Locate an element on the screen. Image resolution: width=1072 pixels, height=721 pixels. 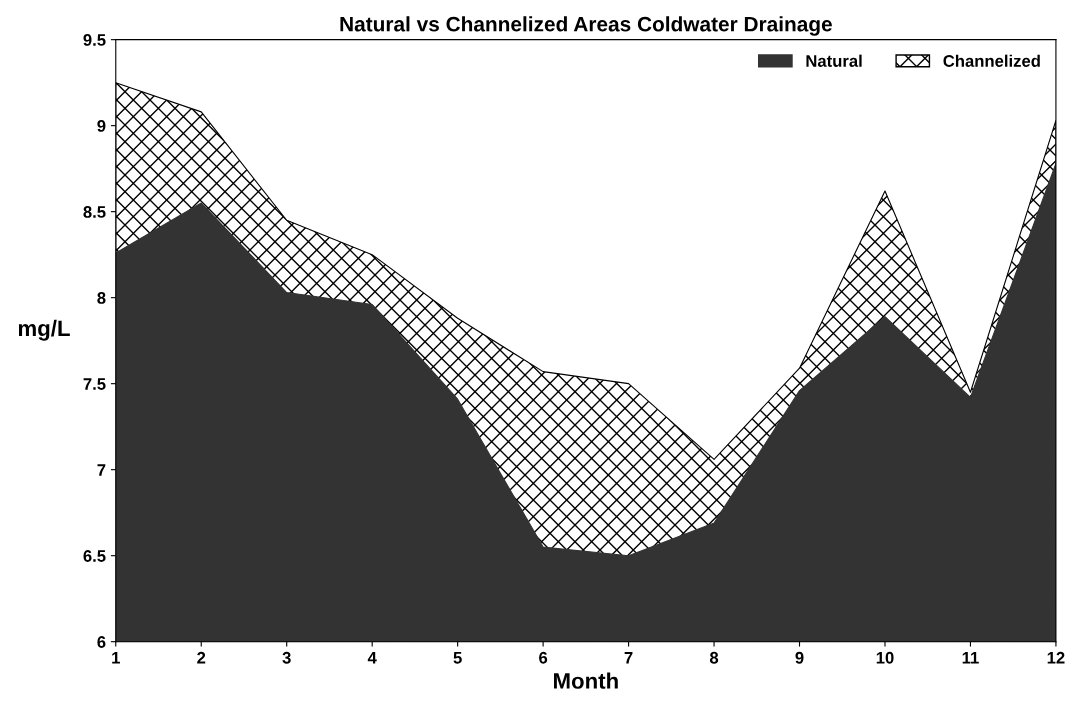
y-tick-label: 9 is located at coordinates (101, 126).